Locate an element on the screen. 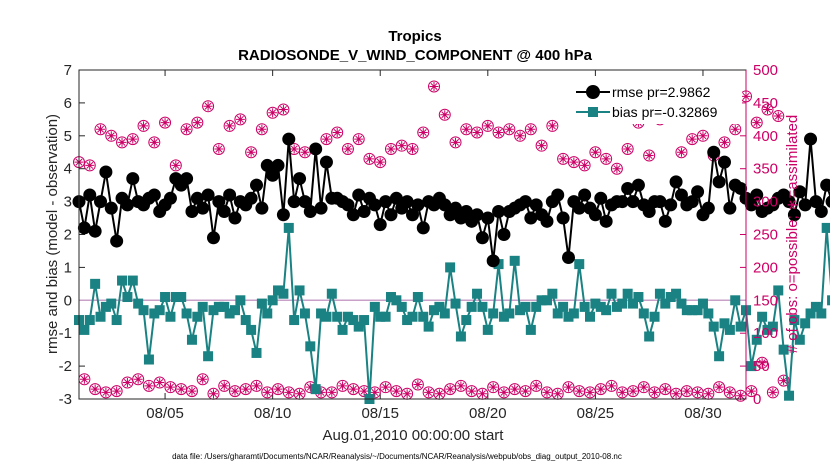 The height and width of the screenshot is (470, 830). chart-subtitle: RADIOSONDE_V_WIND_COMPONENT @ 400 hPa is located at coordinates (415, 55).